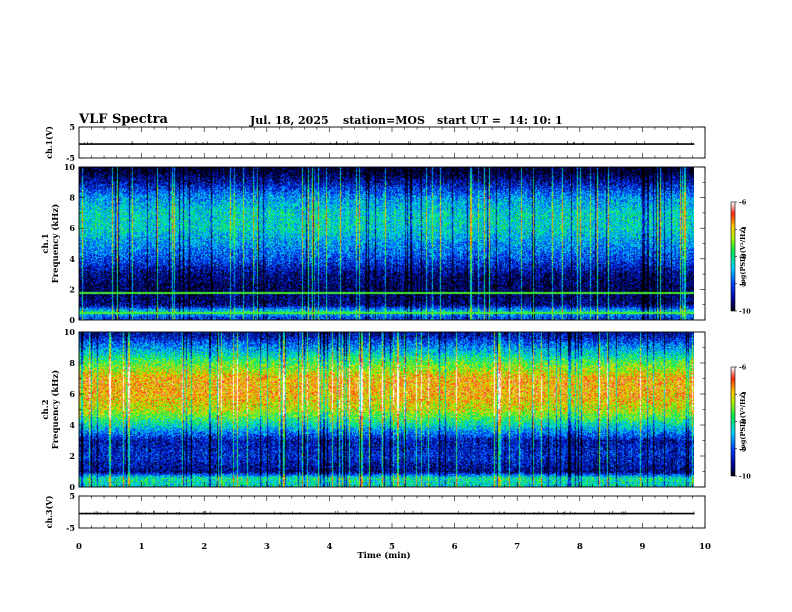 The height and width of the screenshot is (612, 792). I want to click on x-tick-label: 10, so click(705, 547).